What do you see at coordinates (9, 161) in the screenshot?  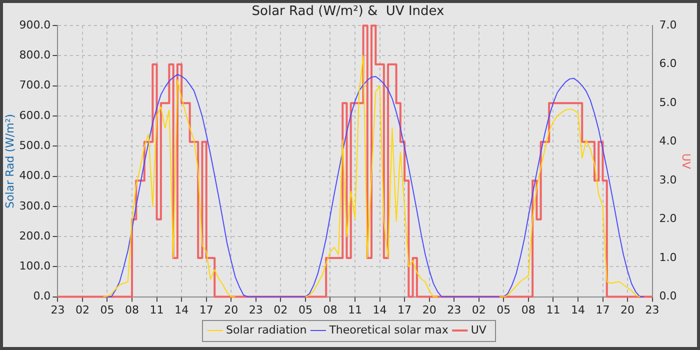 I see `y-axis-title: Solar Rad (W/m²)` at bounding box center [9, 161].